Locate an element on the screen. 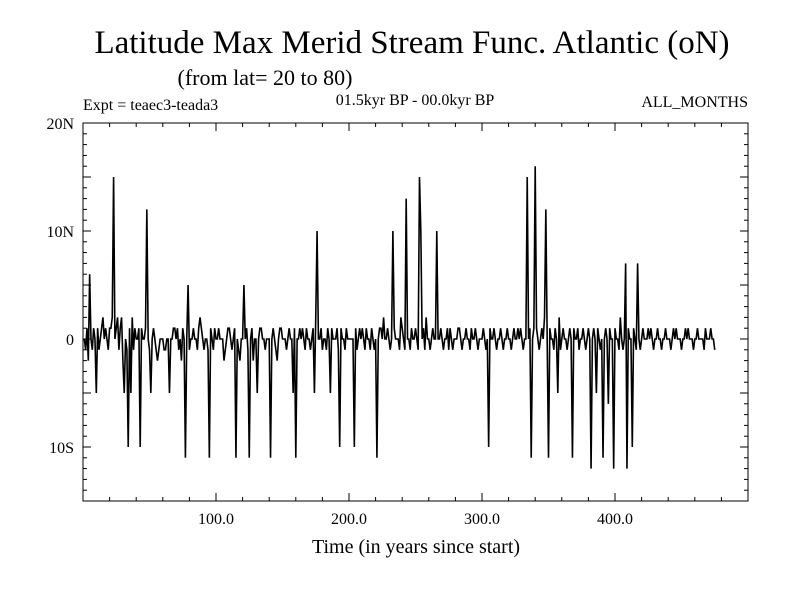 The height and width of the screenshot is (600, 800). y-tick-label: 20N is located at coordinates (60, 124).